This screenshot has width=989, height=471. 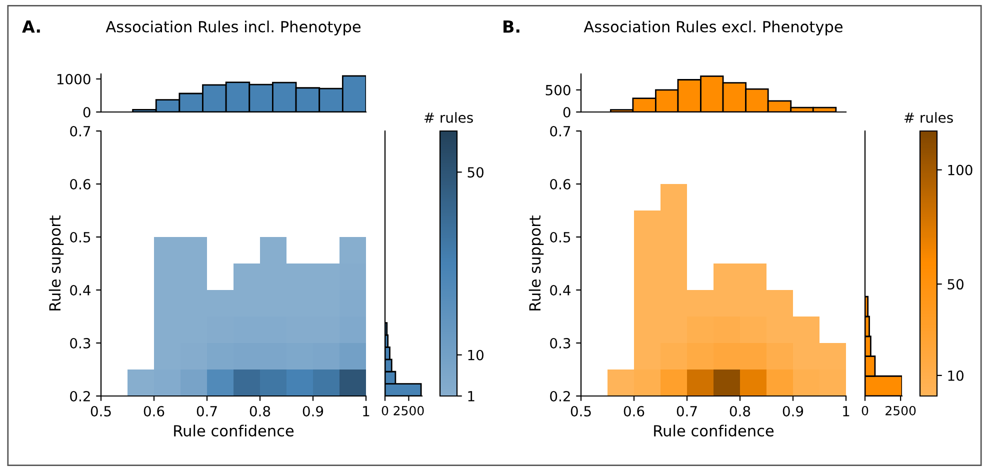 What do you see at coordinates (512, 26) in the screenshot?
I see `text: B.` at bounding box center [512, 26].